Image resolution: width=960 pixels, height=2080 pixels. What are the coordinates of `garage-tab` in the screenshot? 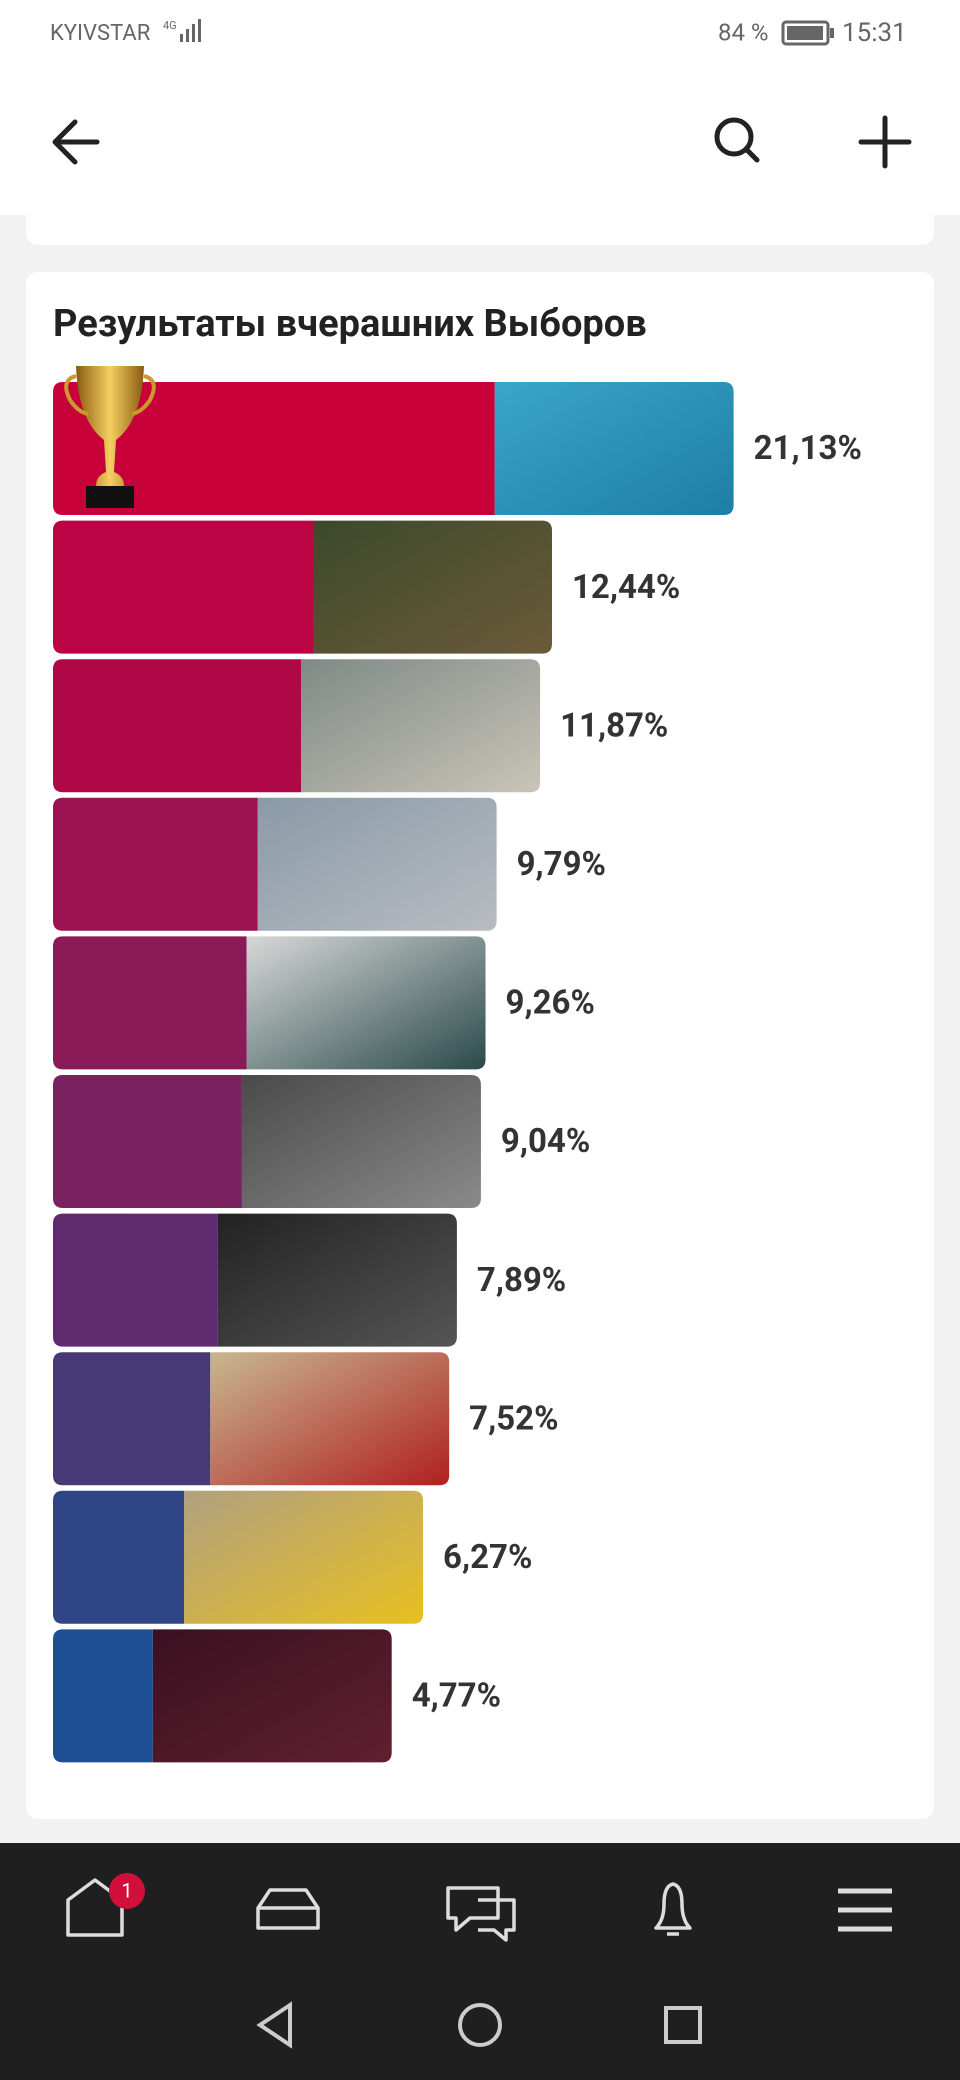 It's located at (288, 1909).